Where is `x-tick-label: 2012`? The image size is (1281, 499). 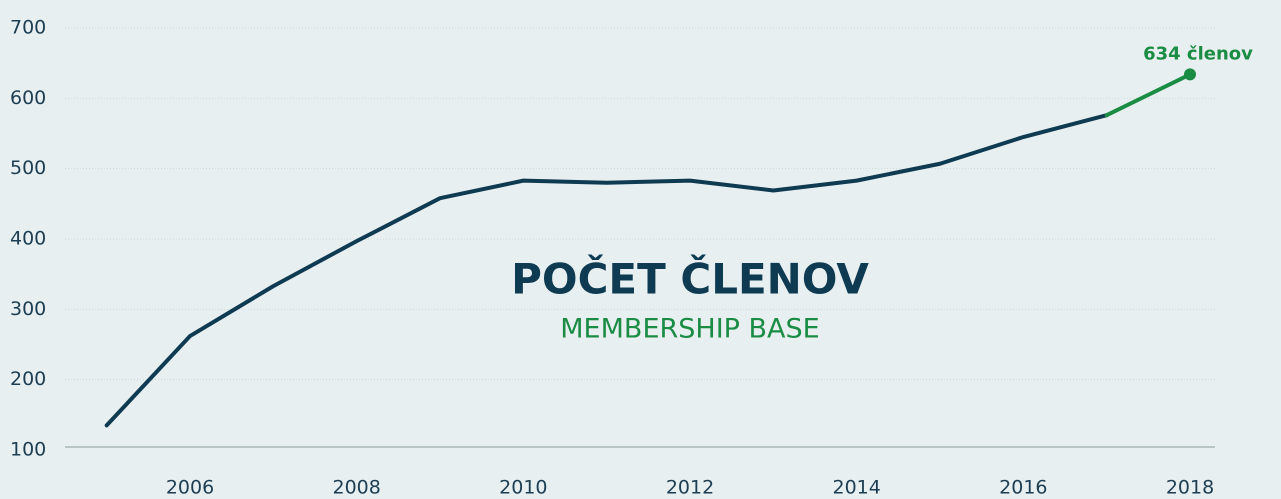 x-tick-label: 2012 is located at coordinates (690, 488).